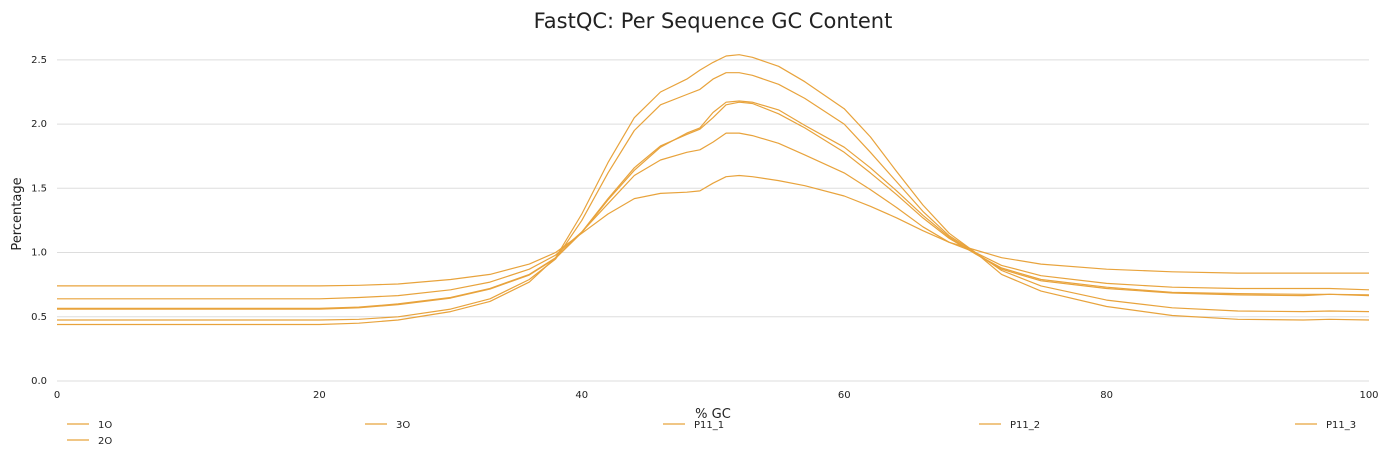  Describe the element at coordinates (844, 395) in the screenshot. I see `x-tick-label: 60` at that location.